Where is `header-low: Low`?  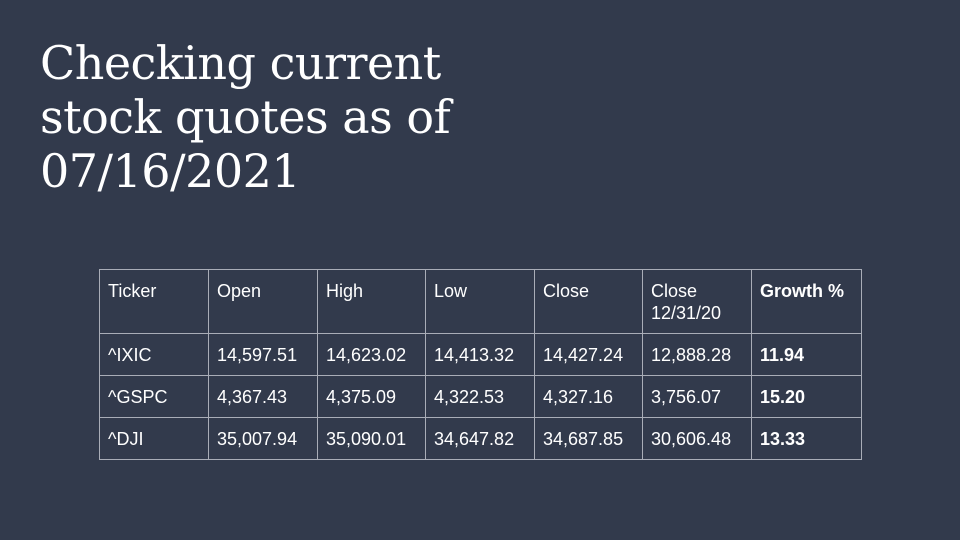 header-low: Low is located at coordinates (480, 301).